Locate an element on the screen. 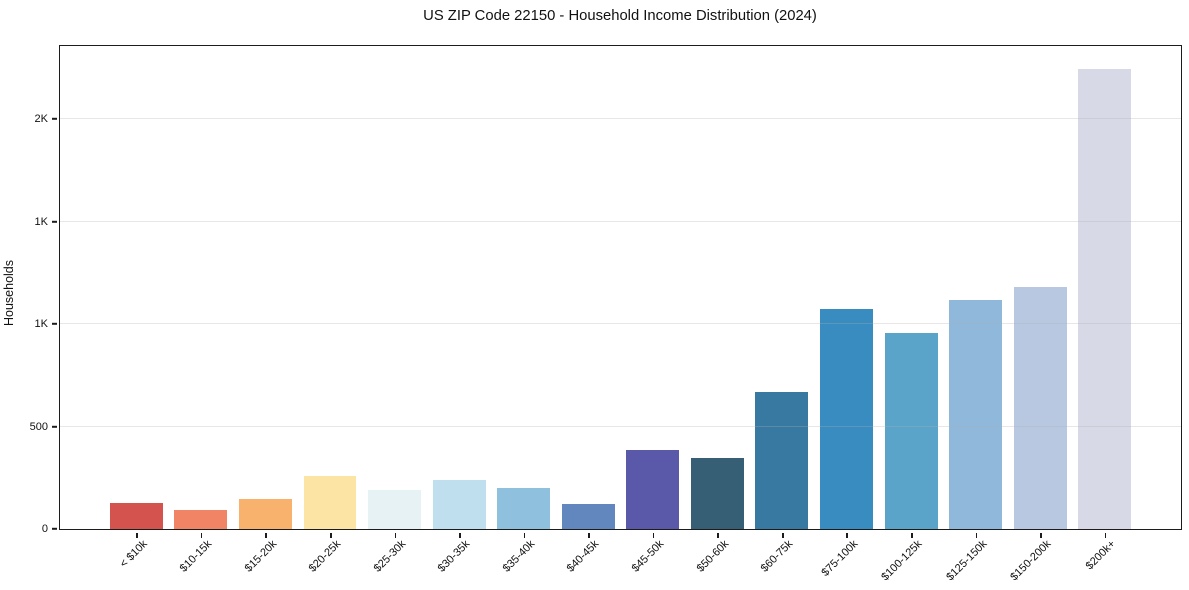 The image size is (1189, 590). bar-slot: $30-35k is located at coordinates (459, 310).